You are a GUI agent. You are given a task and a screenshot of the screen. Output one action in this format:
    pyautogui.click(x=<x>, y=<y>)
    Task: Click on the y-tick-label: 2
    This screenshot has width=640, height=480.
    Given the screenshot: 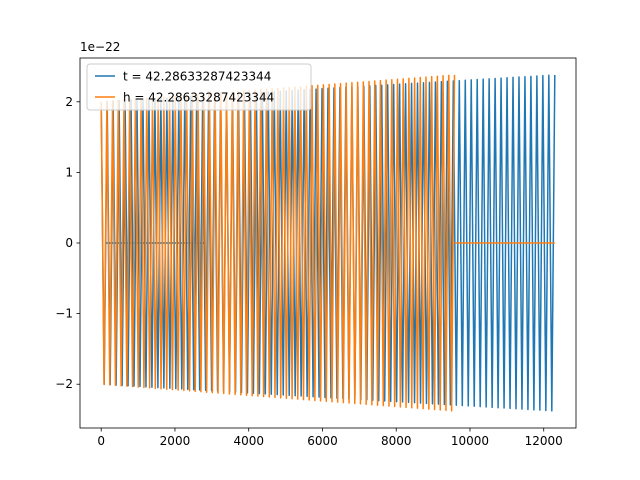 What is the action you would take?
    pyautogui.click(x=69, y=102)
    